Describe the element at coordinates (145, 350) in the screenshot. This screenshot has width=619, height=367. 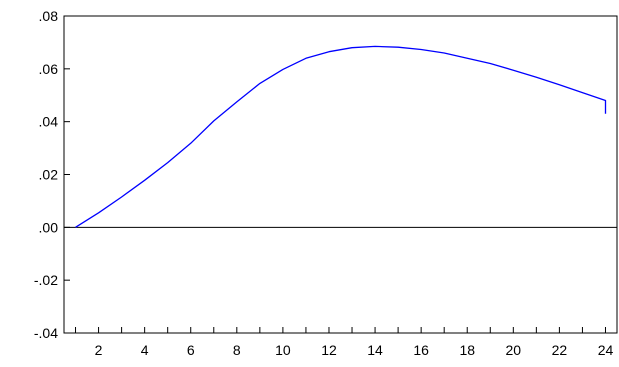
I see `x-tick-label: 4` at that location.